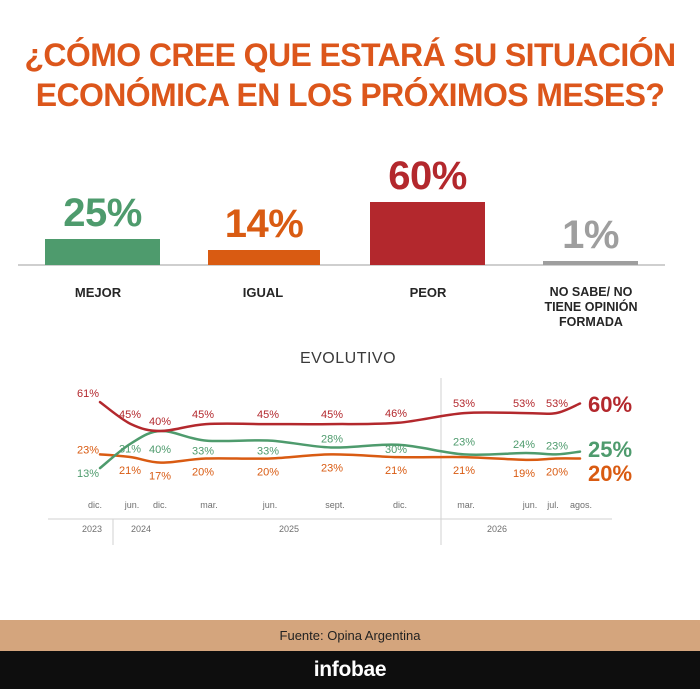  What do you see at coordinates (264, 224) in the screenshot?
I see `bar-value-label: 14%` at bounding box center [264, 224].